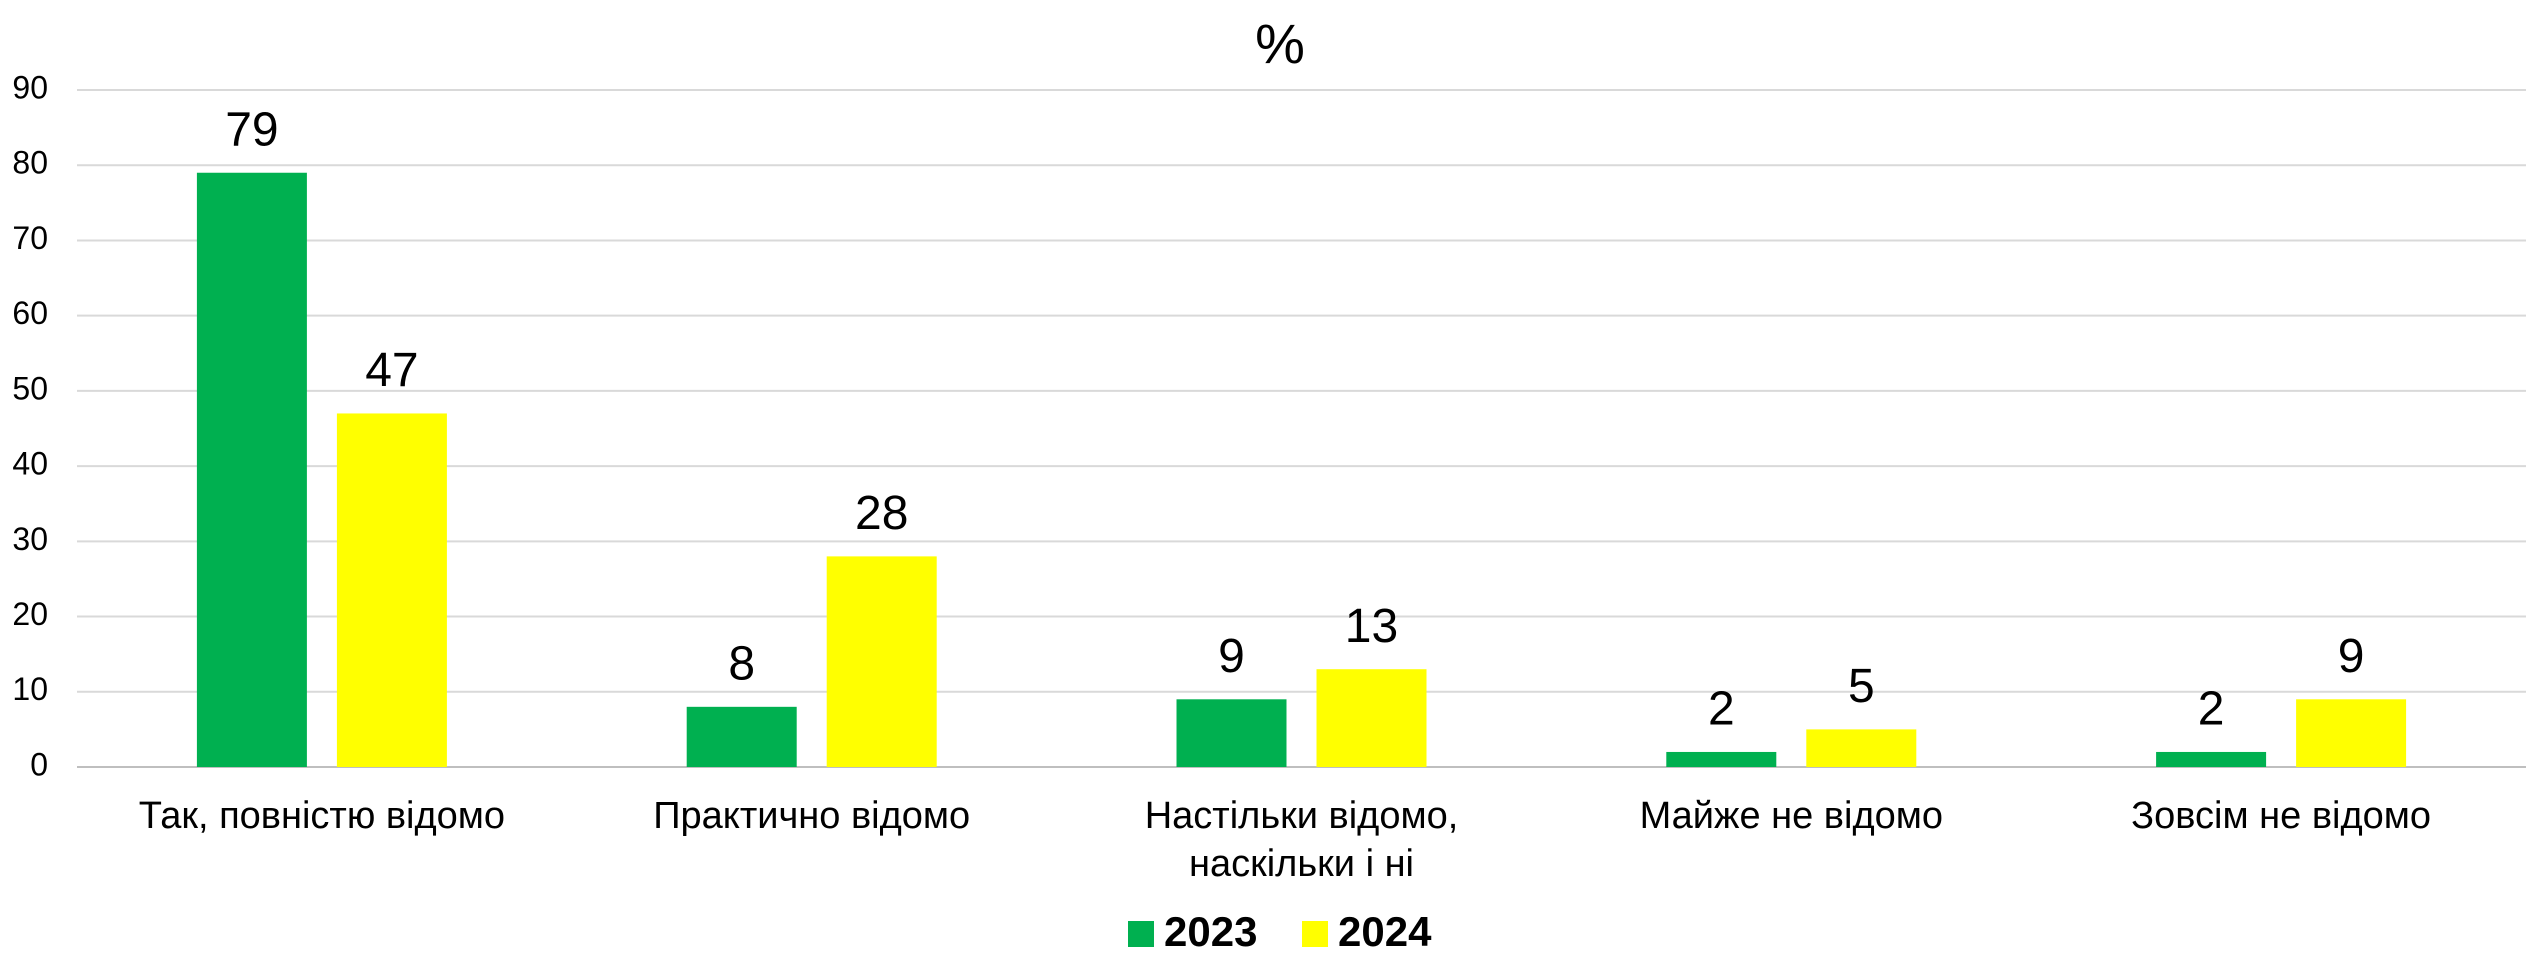 This screenshot has width=2526, height=954. What do you see at coordinates (30, 87) in the screenshot?
I see `y-tick-label: 90` at bounding box center [30, 87].